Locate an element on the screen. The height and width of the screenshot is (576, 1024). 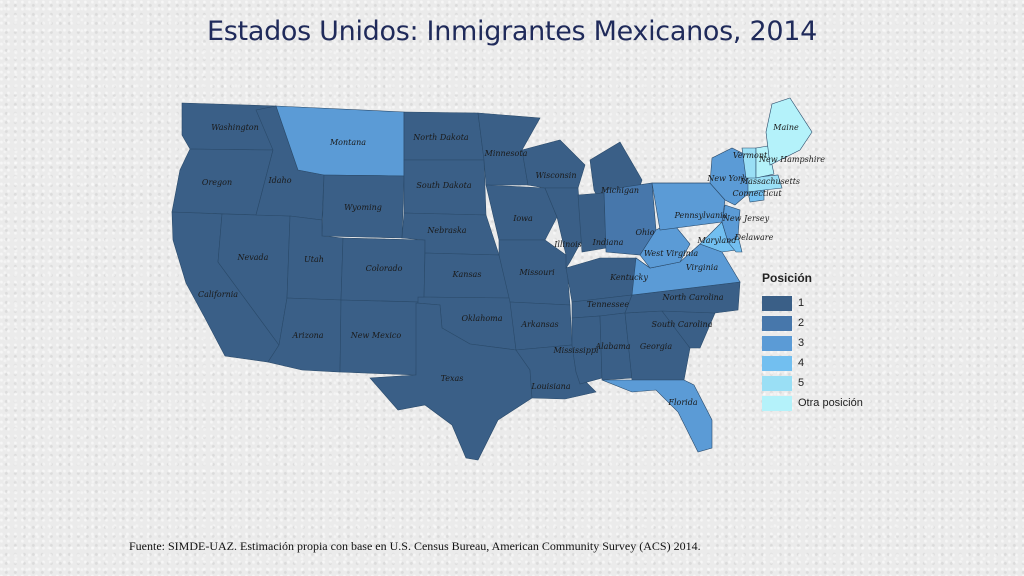
state-label-nebraska: Nebraska is located at coordinates (446, 230).